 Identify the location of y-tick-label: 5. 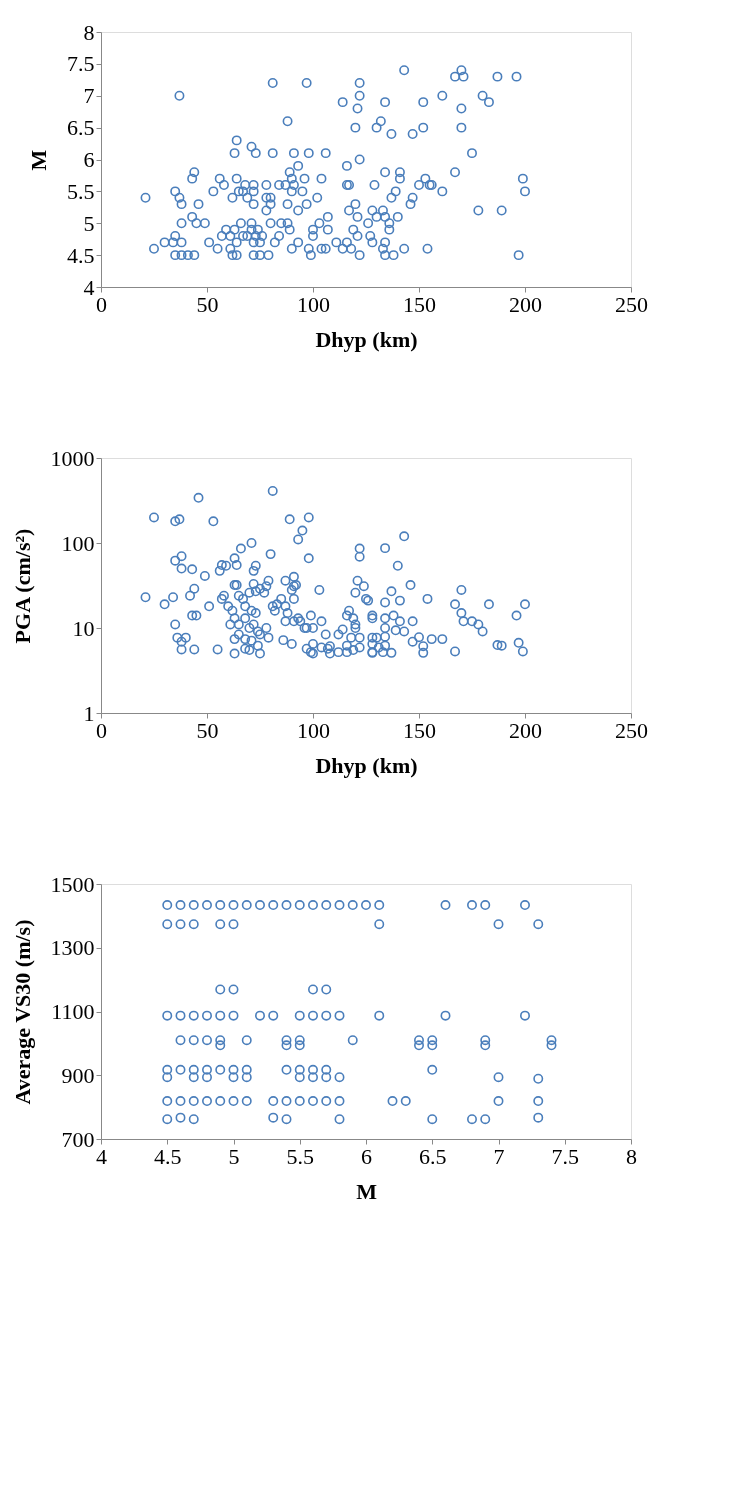
(89, 223).